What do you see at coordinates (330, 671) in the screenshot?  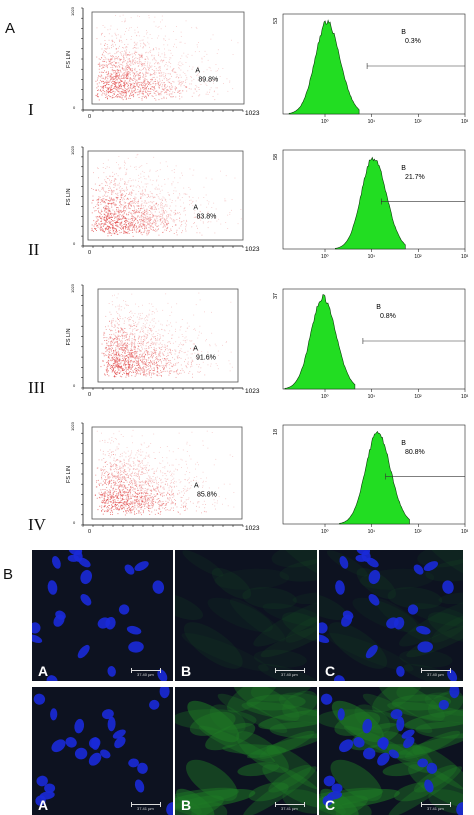 I see `micrograph-letter: C` at bounding box center [330, 671].